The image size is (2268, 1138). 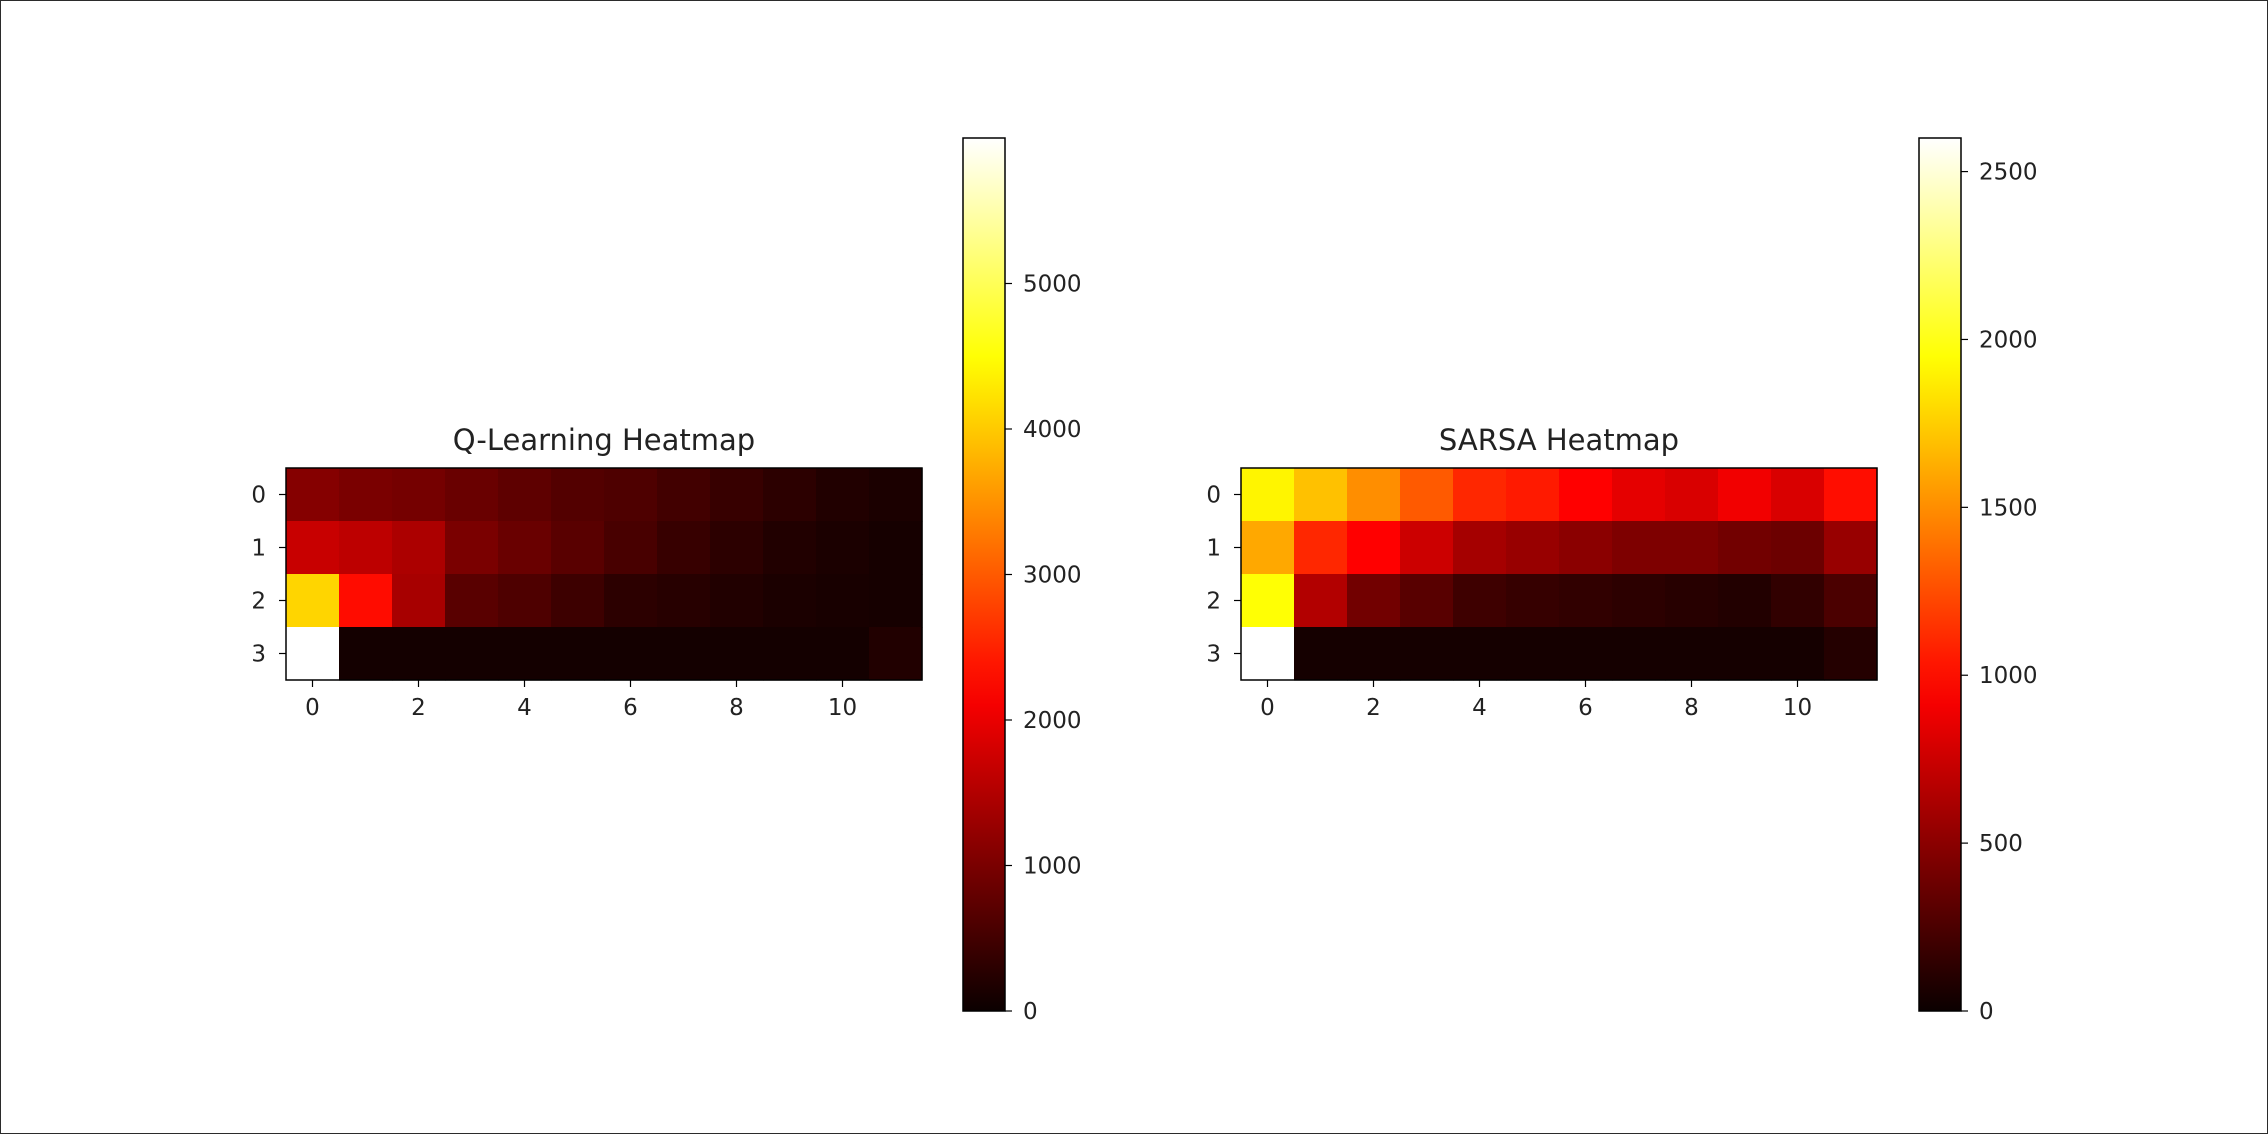 I want to click on colorbar-tick-label: 1500, so click(x=2008, y=508).